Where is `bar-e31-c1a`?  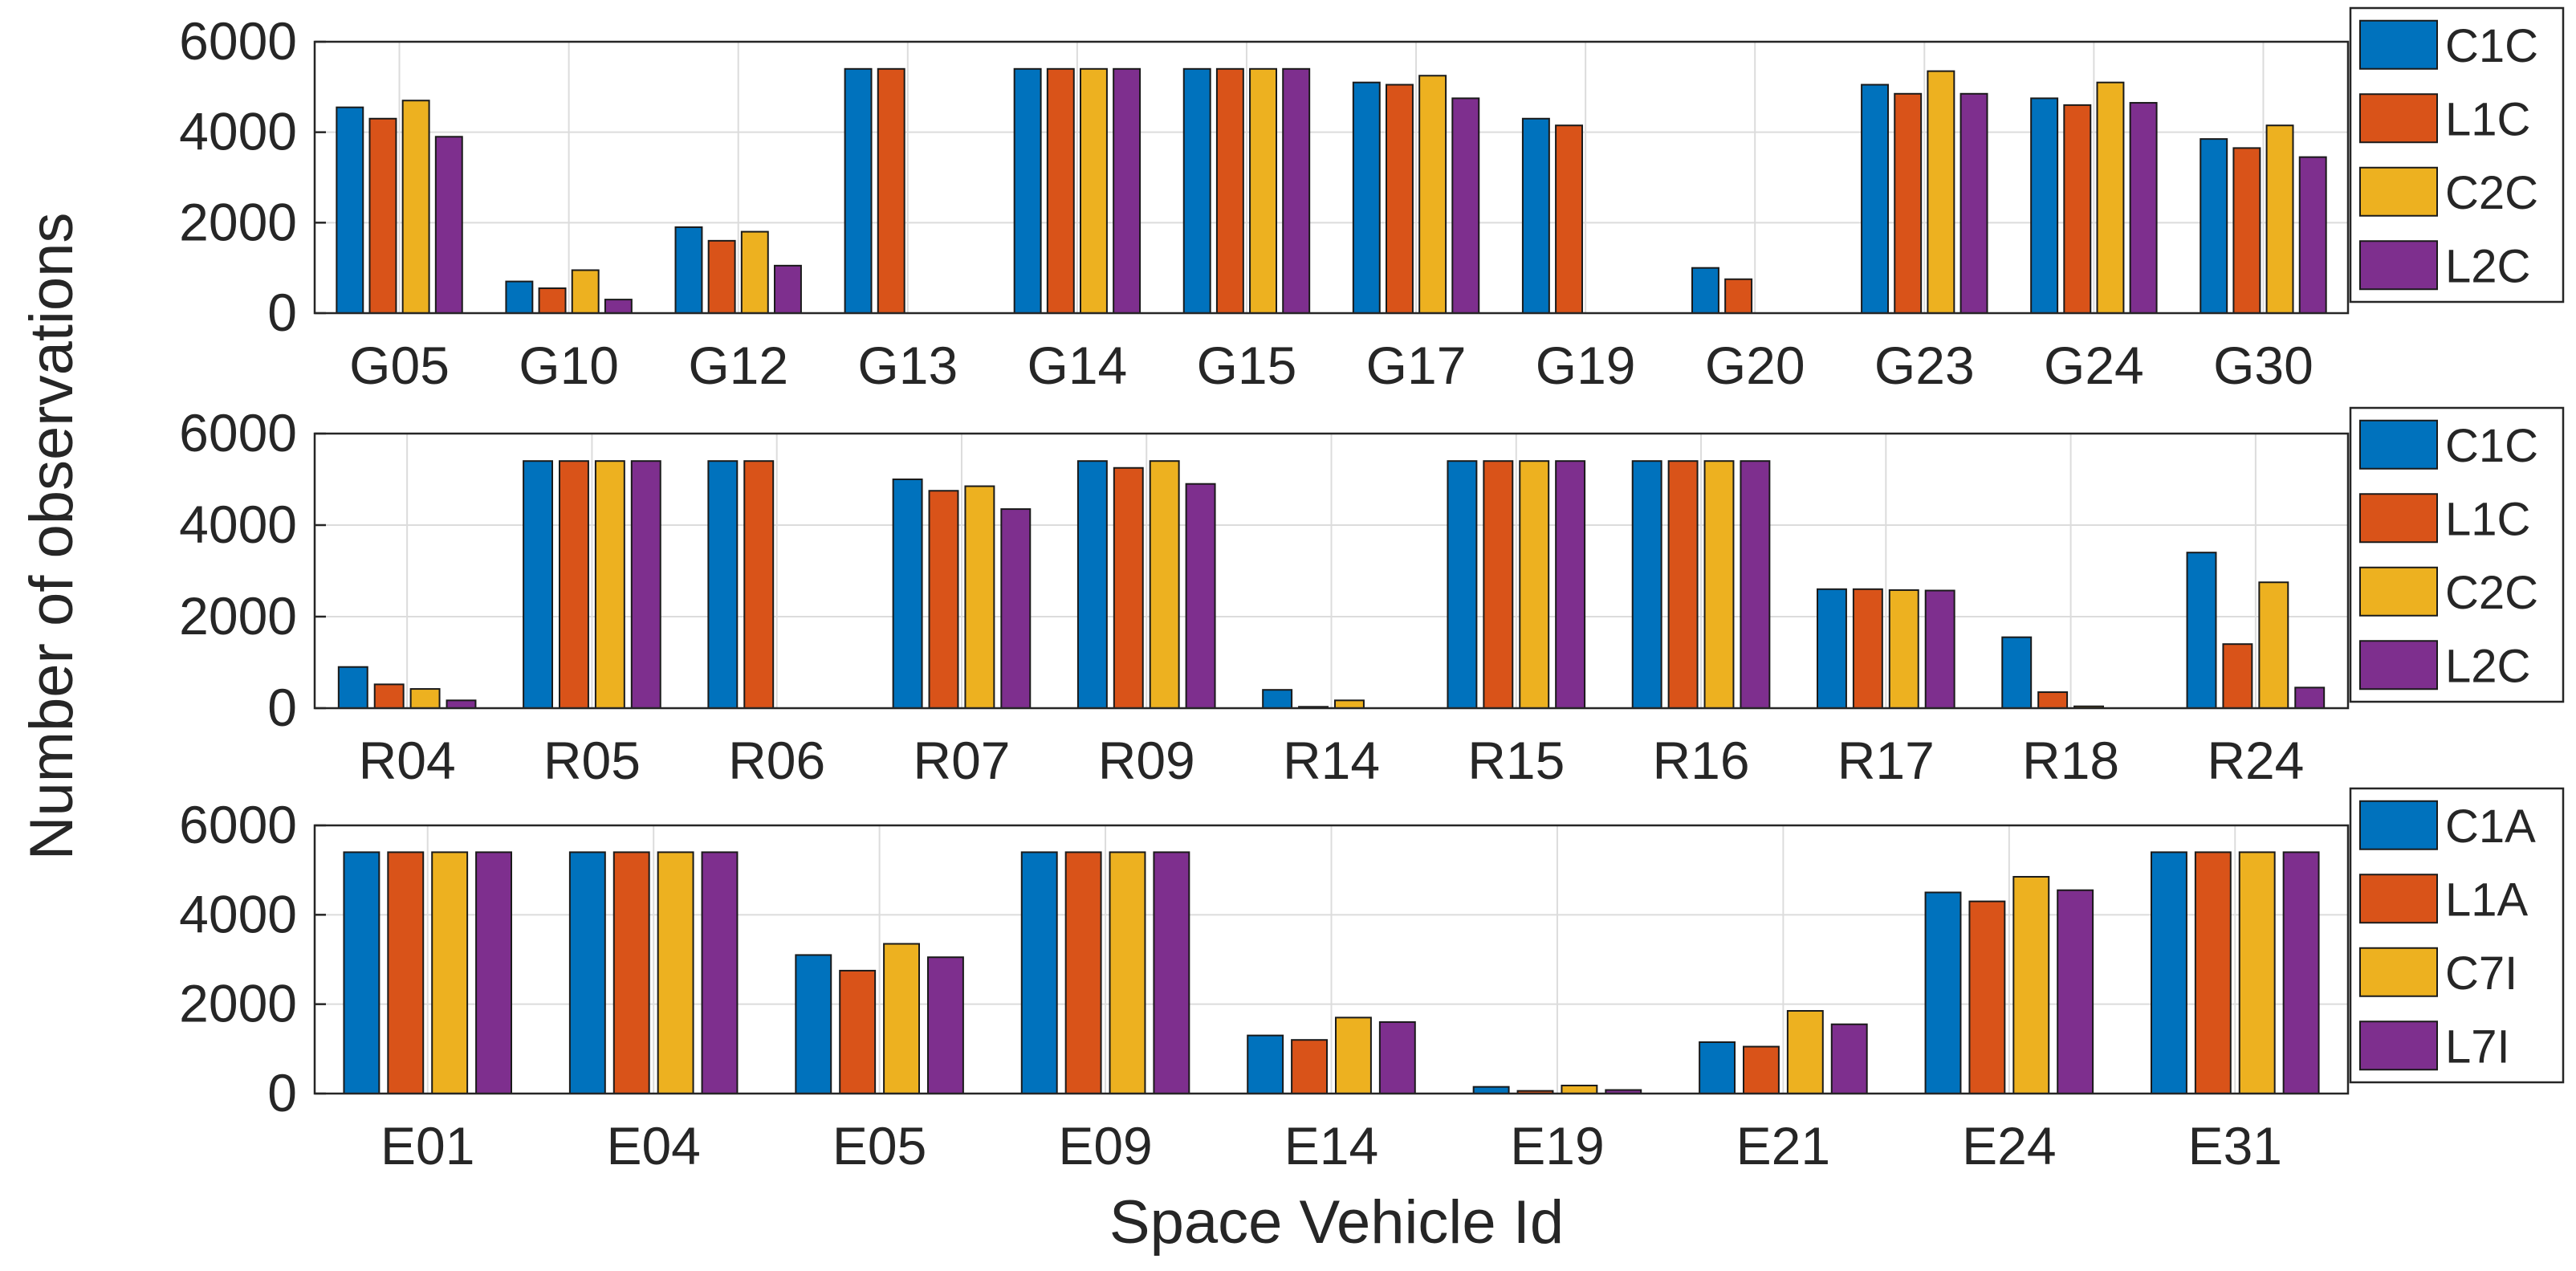 bar-e31-c1a is located at coordinates (2169, 973).